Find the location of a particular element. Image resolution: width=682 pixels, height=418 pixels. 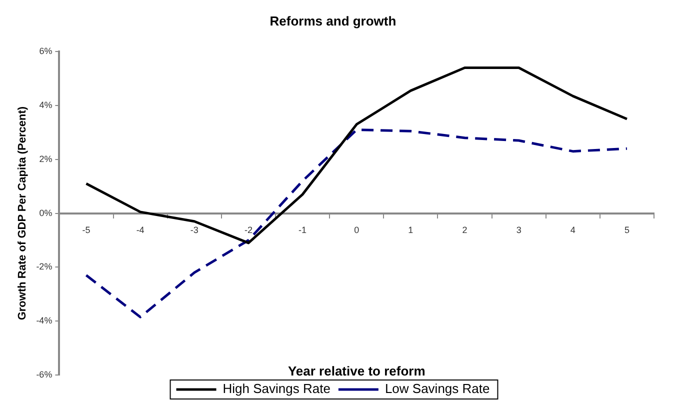

y-tick-label: -4% is located at coordinates (44, 321).